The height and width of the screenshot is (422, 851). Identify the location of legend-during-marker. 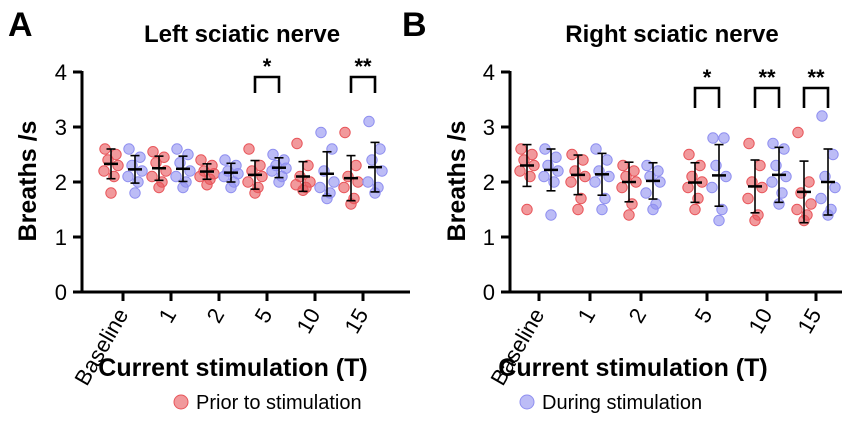
(527, 402).